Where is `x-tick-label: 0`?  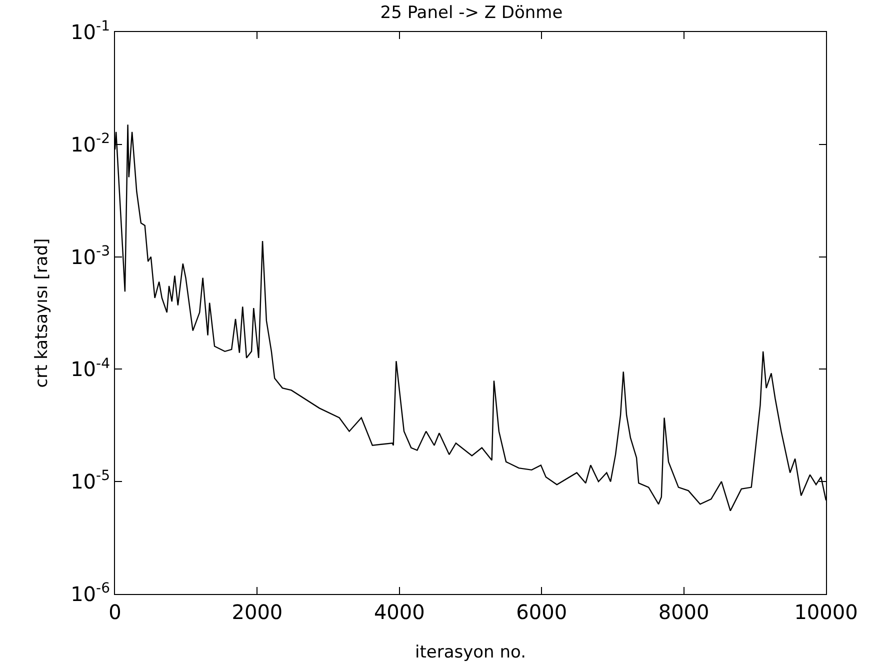
x-tick-label: 0 is located at coordinates (115, 612).